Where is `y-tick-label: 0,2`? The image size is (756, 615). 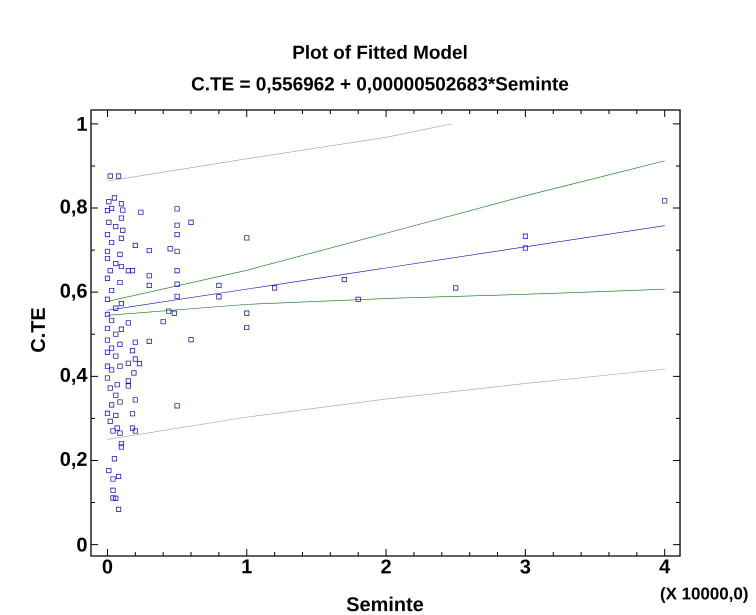 y-tick-label: 0,2 is located at coordinates (73, 460).